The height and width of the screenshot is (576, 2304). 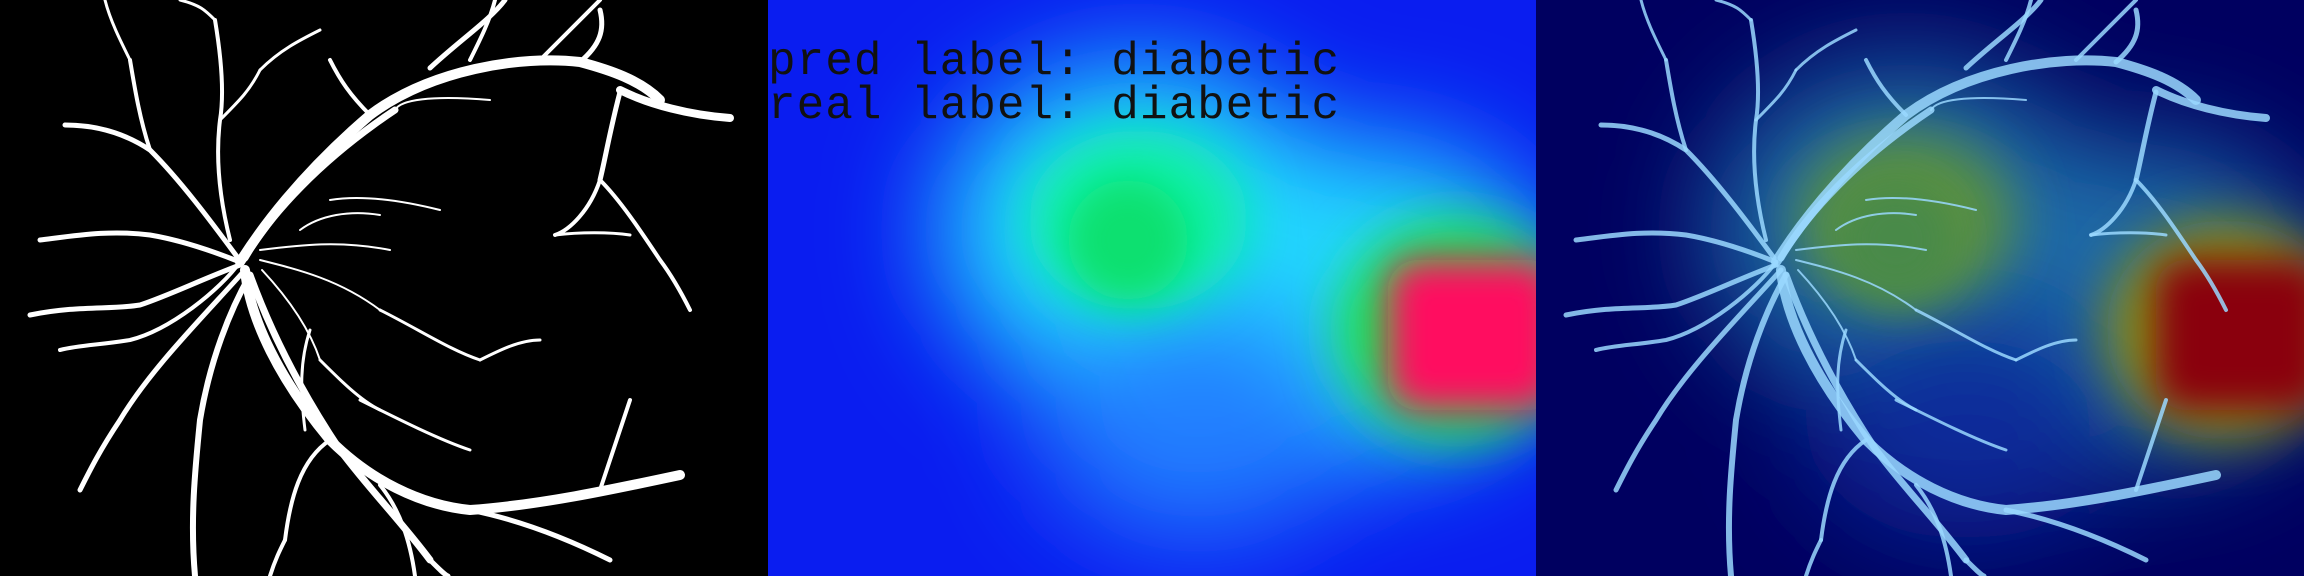 What do you see at coordinates (1054, 62) in the screenshot?
I see `pred-label-text: pred label: diabetic` at bounding box center [1054, 62].